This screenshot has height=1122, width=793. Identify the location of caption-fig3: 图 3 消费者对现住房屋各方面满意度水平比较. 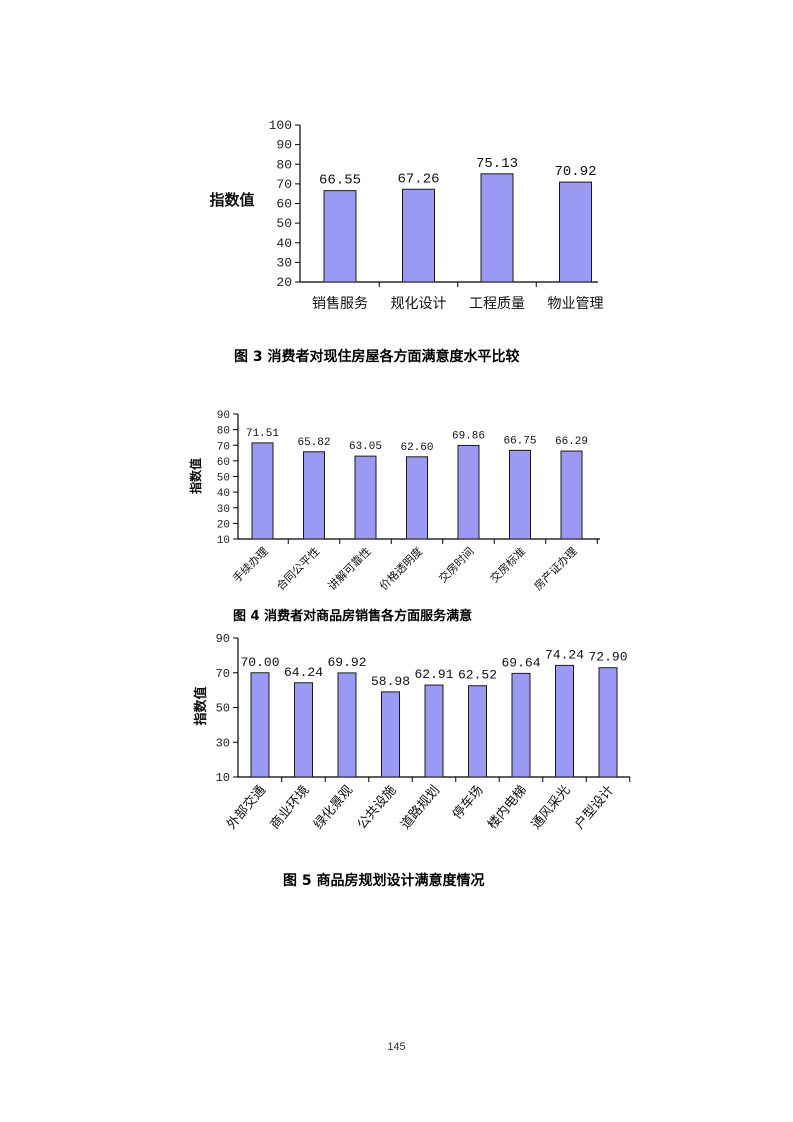
(377, 357).